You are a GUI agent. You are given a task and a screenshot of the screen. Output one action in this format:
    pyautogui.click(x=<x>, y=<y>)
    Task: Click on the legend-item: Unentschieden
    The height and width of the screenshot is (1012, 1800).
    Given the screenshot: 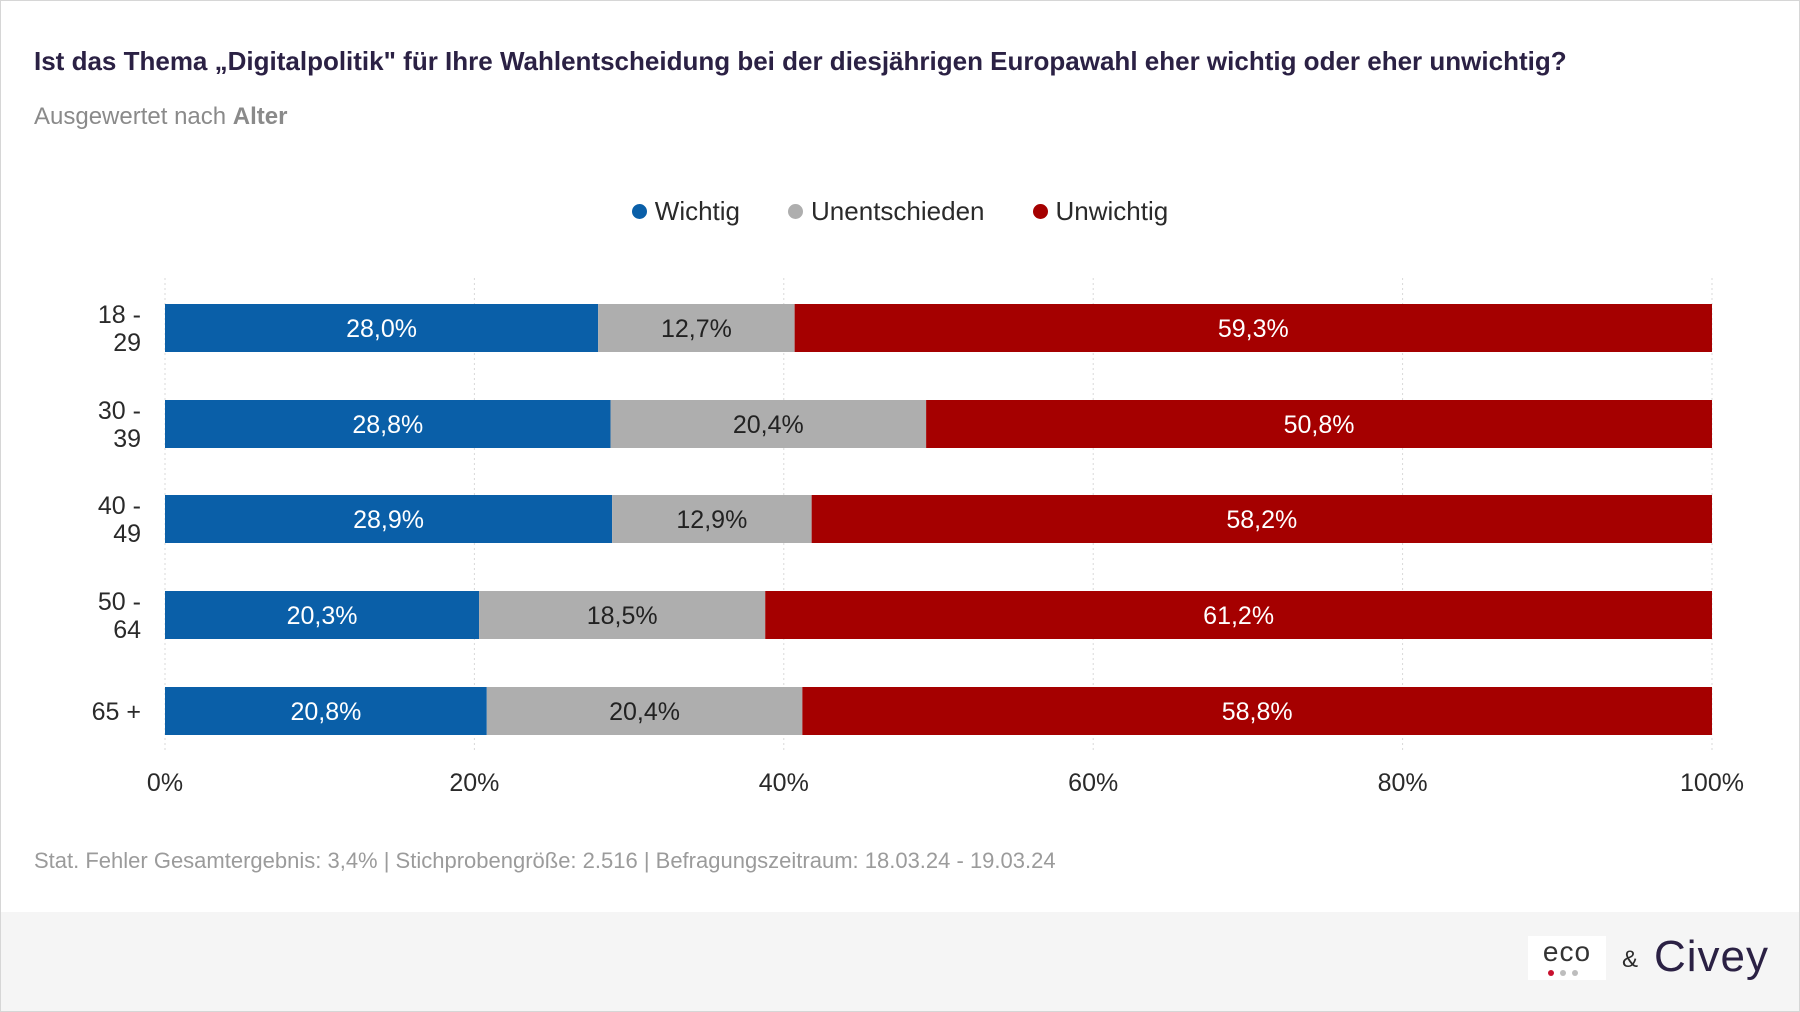 What is the action you would take?
    pyautogui.click(x=886, y=211)
    